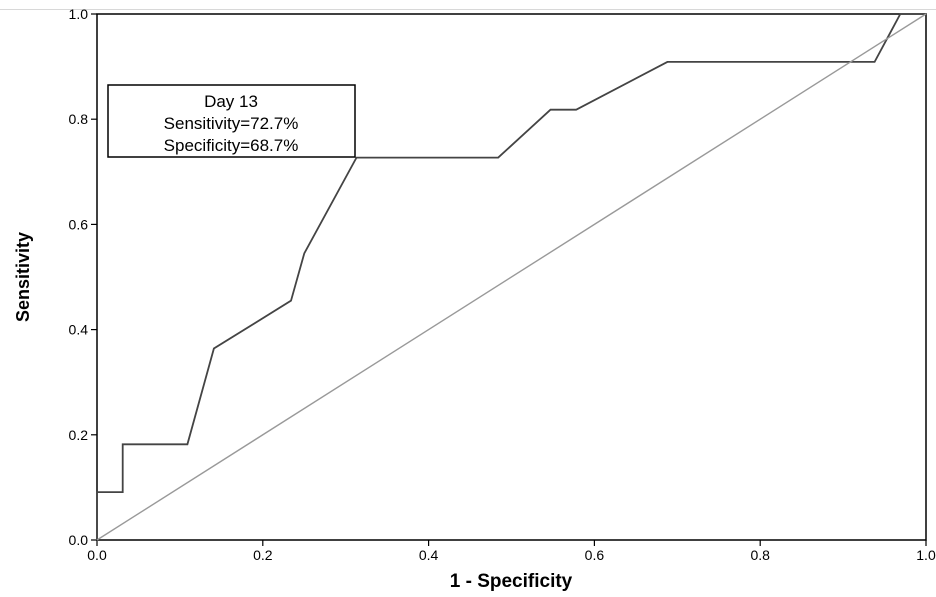 Image resolution: width=936 pixels, height=597 pixels. What do you see at coordinates (429, 555) in the screenshot?
I see `x-tick-label: 0.4` at bounding box center [429, 555].